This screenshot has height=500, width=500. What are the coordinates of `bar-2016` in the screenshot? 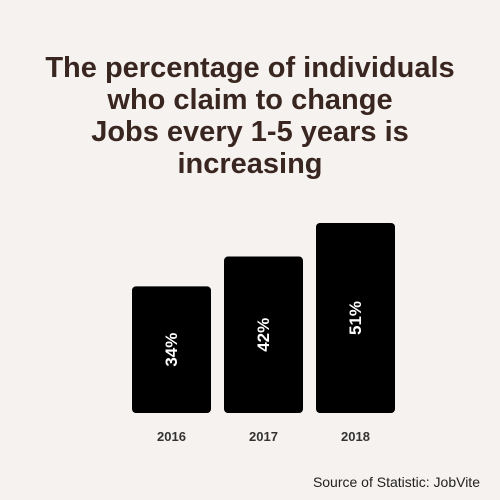 It's located at (171, 349).